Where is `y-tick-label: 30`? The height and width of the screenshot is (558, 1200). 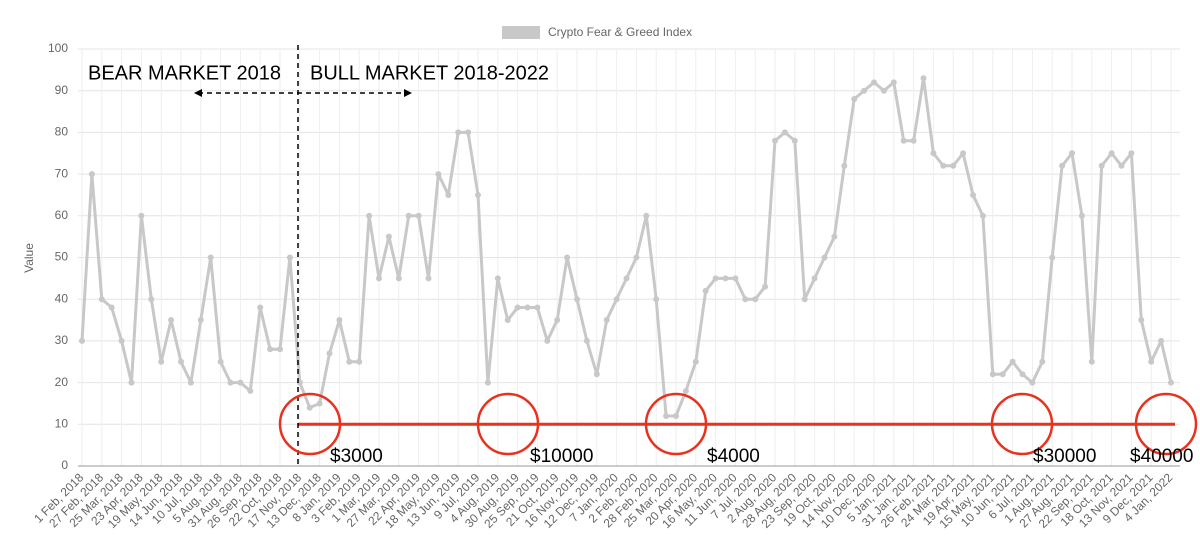
y-tick-label: 30 is located at coordinates (62, 340).